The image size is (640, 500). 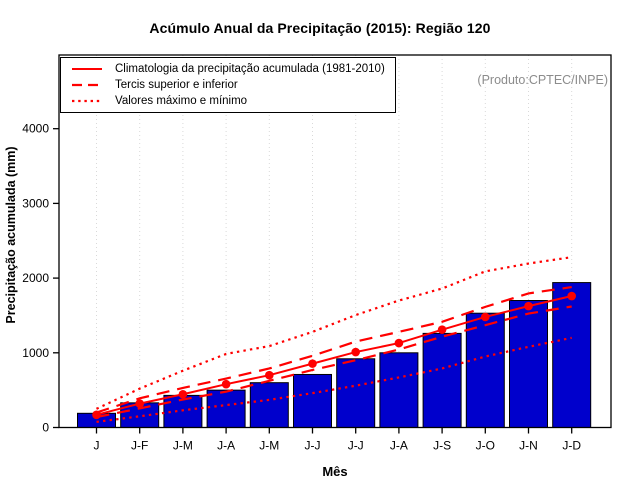 What do you see at coordinates (35, 353) in the screenshot?
I see `y-tick-label: 1000` at bounding box center [35, 353].